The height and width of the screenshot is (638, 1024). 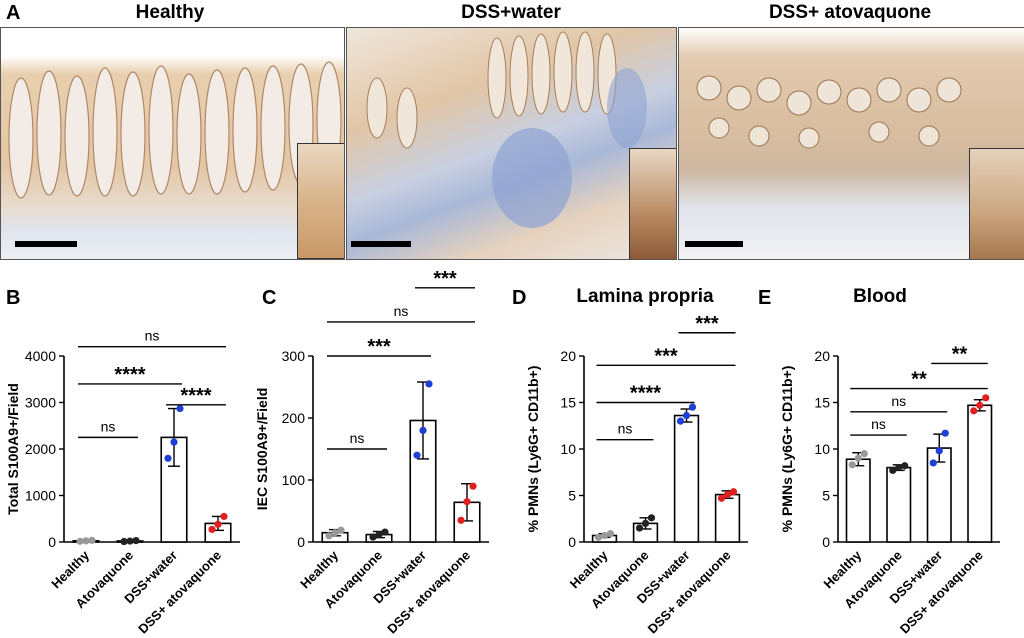 I want to click on image-title-dss-atovaquone: DSS+ atovaquone, so click(x=850, y=12).